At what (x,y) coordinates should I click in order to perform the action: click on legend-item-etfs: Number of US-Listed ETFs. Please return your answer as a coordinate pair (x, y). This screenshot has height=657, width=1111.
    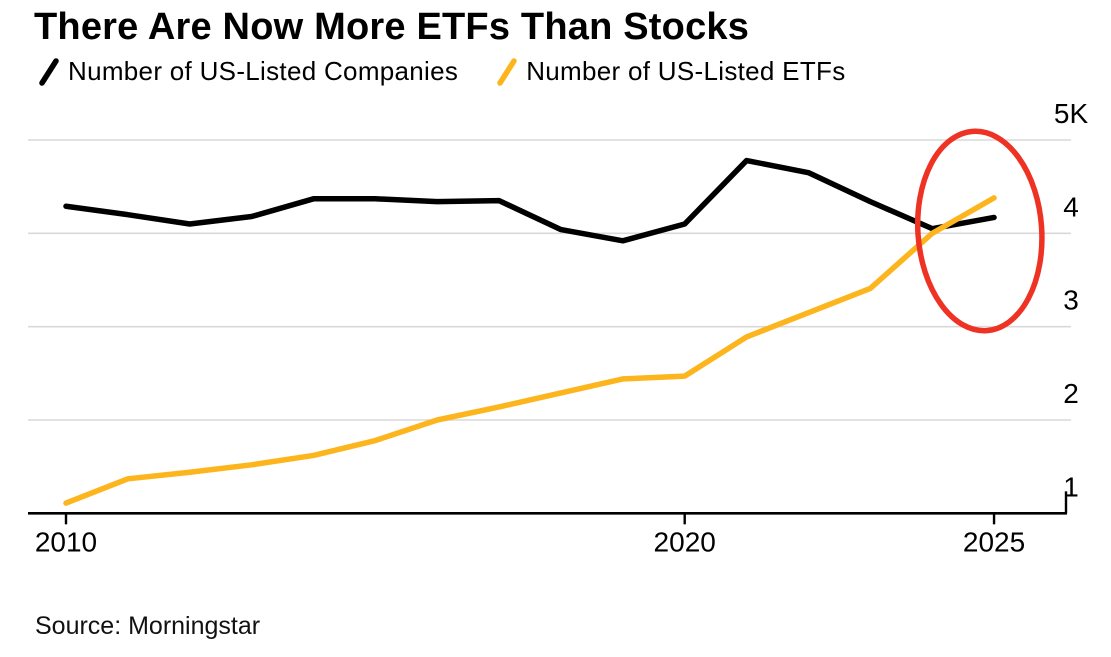
    Looking at the image, I should click on (670, 71).